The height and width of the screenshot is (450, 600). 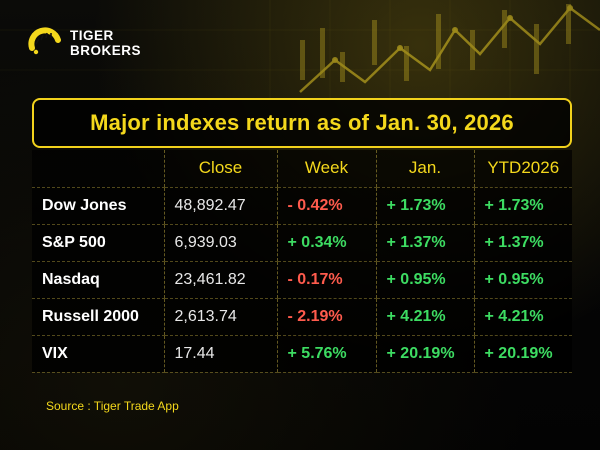 What do you see at coordinates (522, 280) in the screenshot?
I see `ytd-return: + 0.95%` at bounding box center [522, 280].